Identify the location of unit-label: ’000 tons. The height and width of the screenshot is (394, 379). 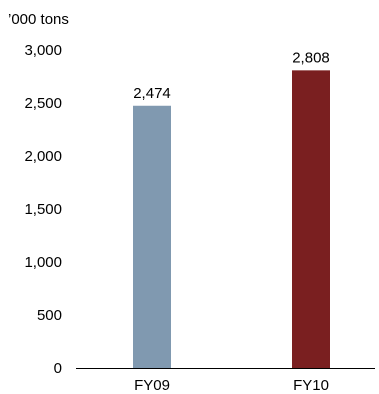
(38, 19).